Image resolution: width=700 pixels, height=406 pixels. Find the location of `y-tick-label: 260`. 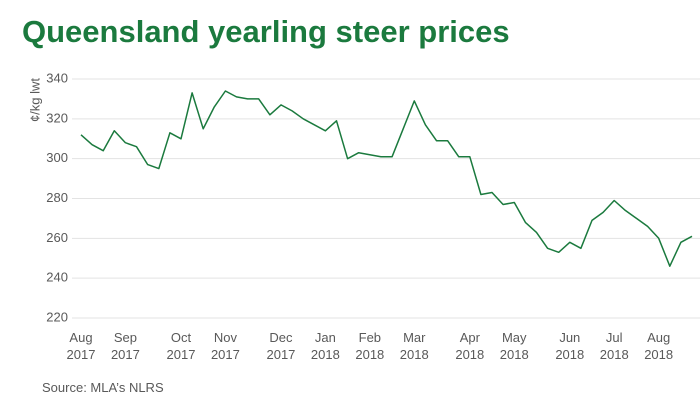

y-tick-label: 260 is located at coordinates (57, 237).